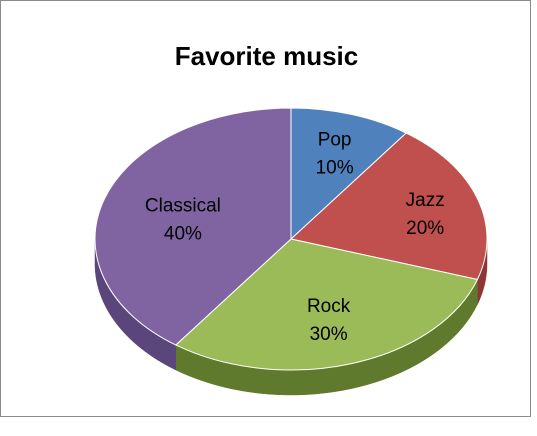 The width and height of the screenshot is (537, 436). I want to click on slice-pop, so click(349, 174).